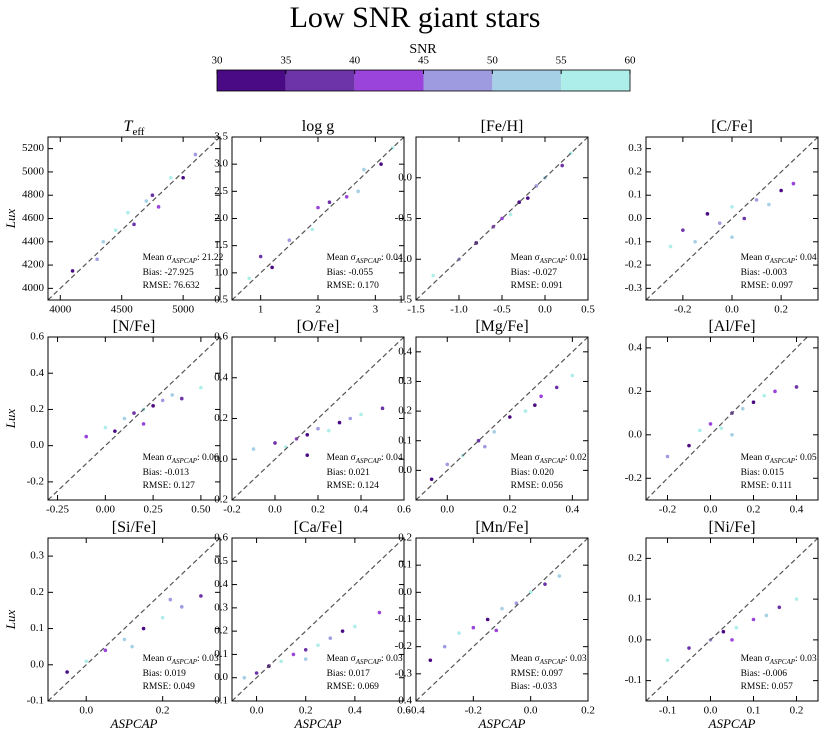  I want to click on title-text: T, so click(129, 126).